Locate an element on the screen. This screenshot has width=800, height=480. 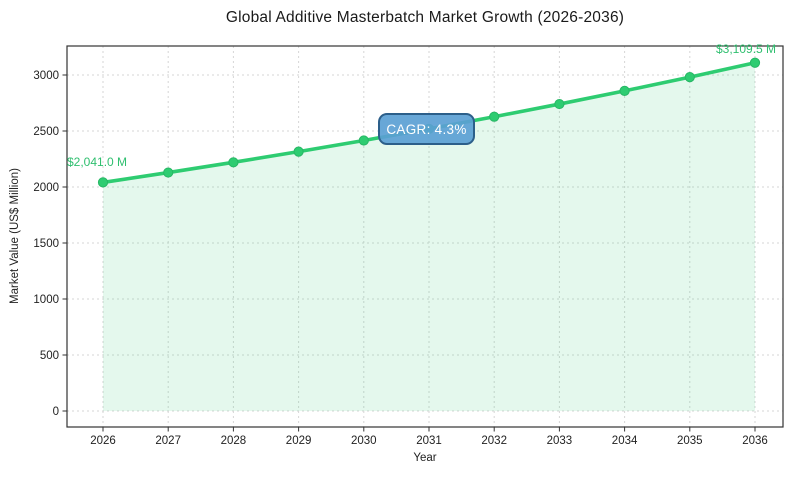
y-tick-label: 3000 is located at coordinates (46, 76).